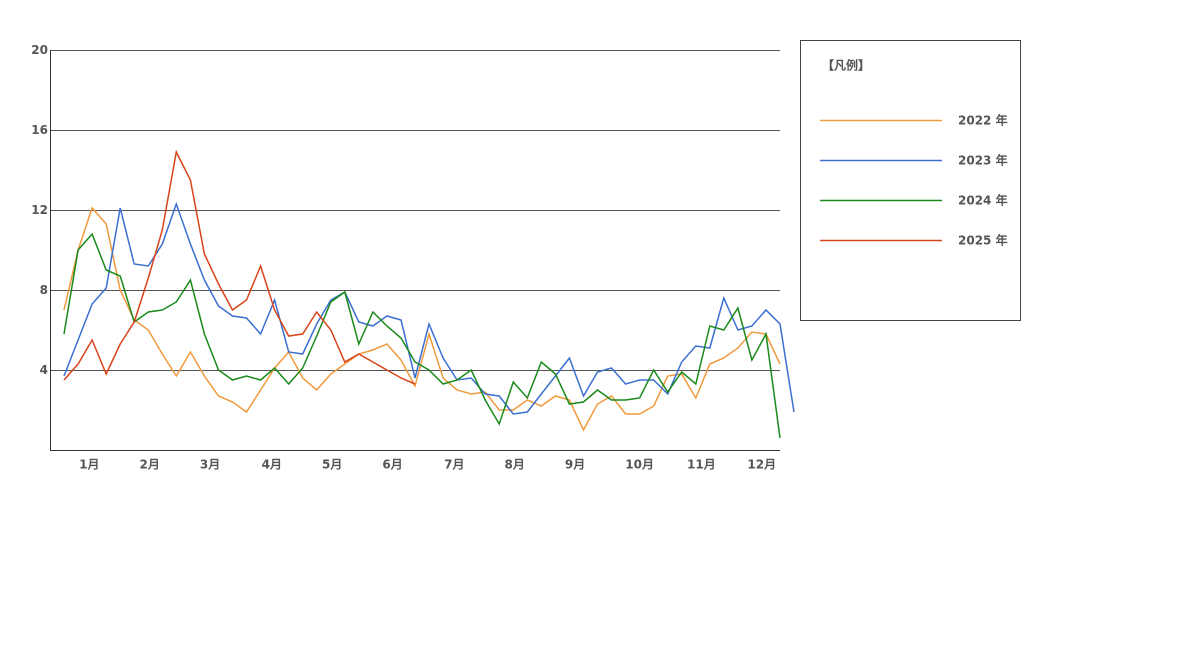 Image resolution: width=1200 pixels, height=654 pixels. Describe the element at coordinates (846, 65) in the screenshot. I see `legend-title: 【凡例】` at that location.